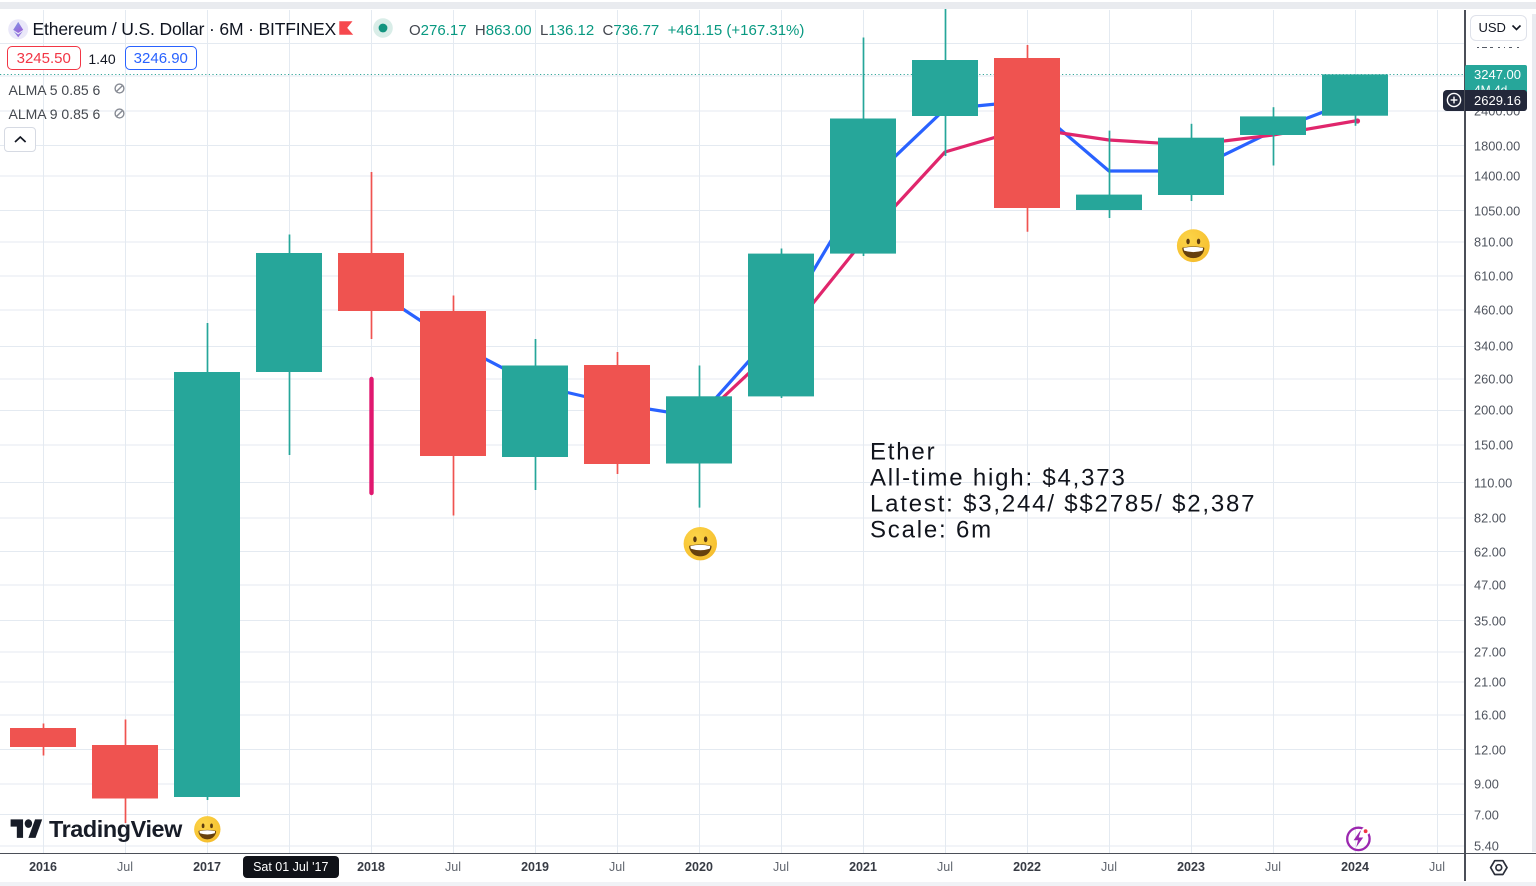  Describe the element at coordinates (931, 530) in the screenshot. I see `svg-text: Scale: 6m` at that location.